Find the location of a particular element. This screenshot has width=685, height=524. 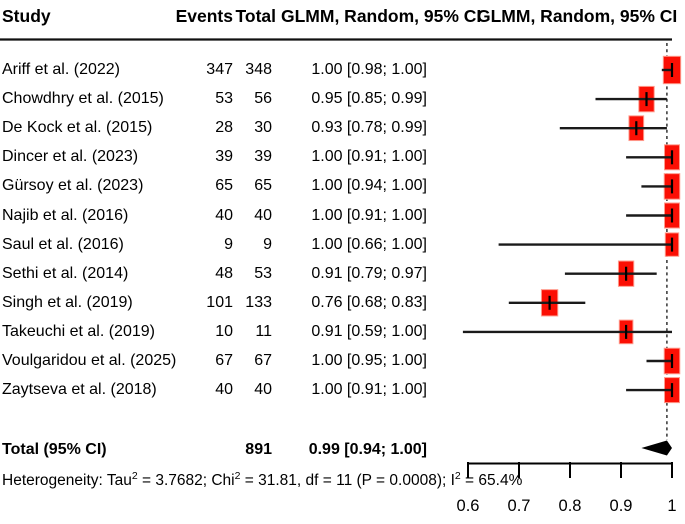

column-header-total: Total is located at coordinates (255, 16).